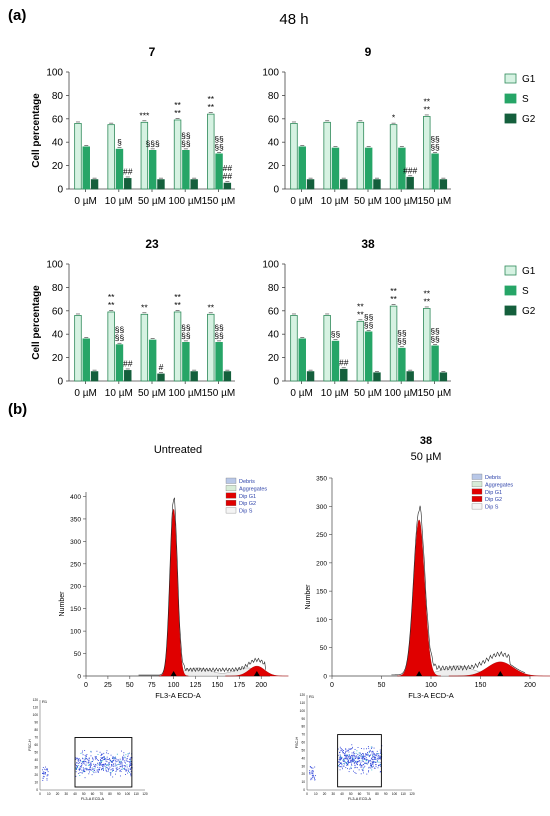  What do you see at coordinates (119, 393) in the screenshot?
I see `x-tick-label: 10 µM` at bounding box center [119, 393].